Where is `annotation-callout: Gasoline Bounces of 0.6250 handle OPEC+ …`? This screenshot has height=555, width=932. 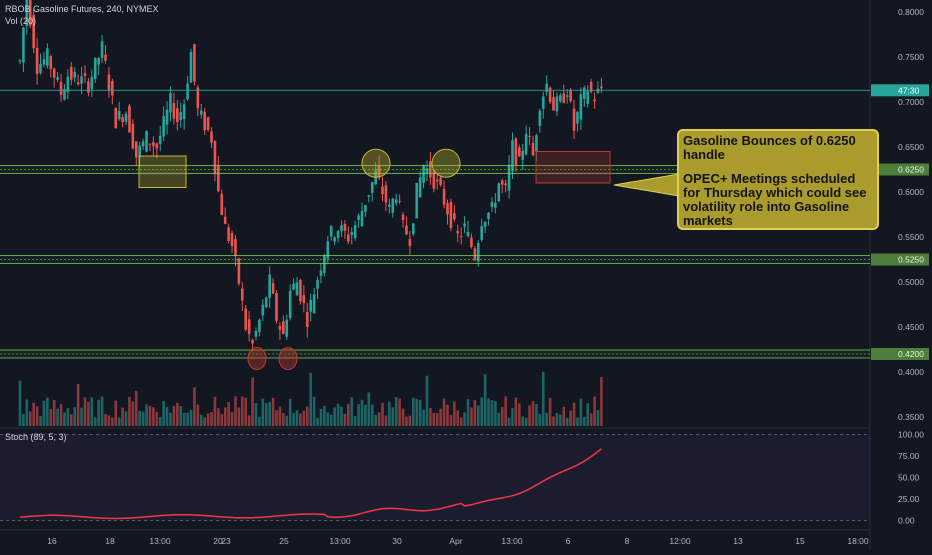
annotation-callout: Gasoline Bounces of 0.6250 handle OPEC+ … is located at coordinates (778, 179).